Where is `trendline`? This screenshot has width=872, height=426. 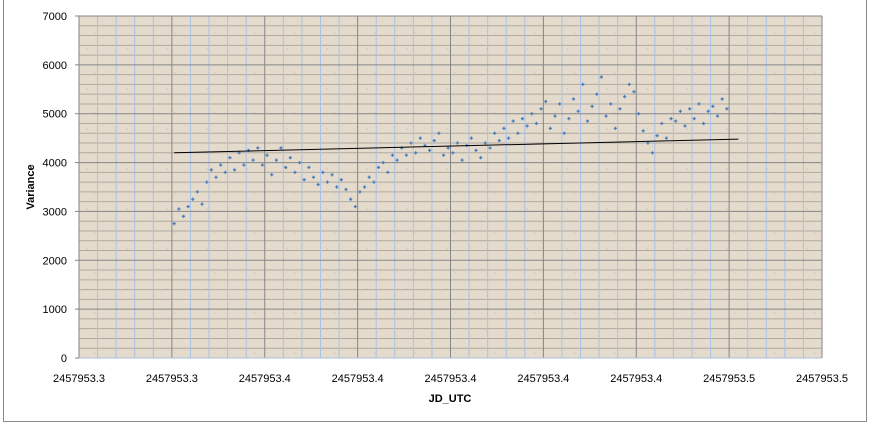 trendline is located at coordinates (456, 146).